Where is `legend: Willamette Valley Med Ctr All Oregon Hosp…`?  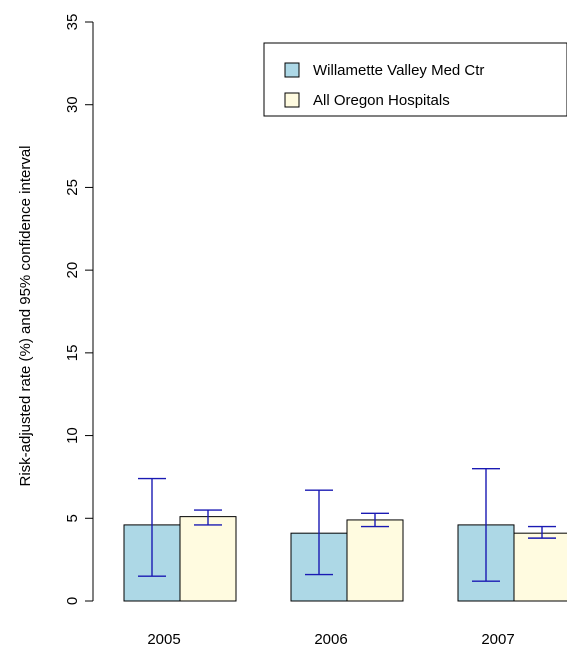 legend: Willamette Valley Med Ctr All Oregon Hosp… is located at coordinates (415, 79).